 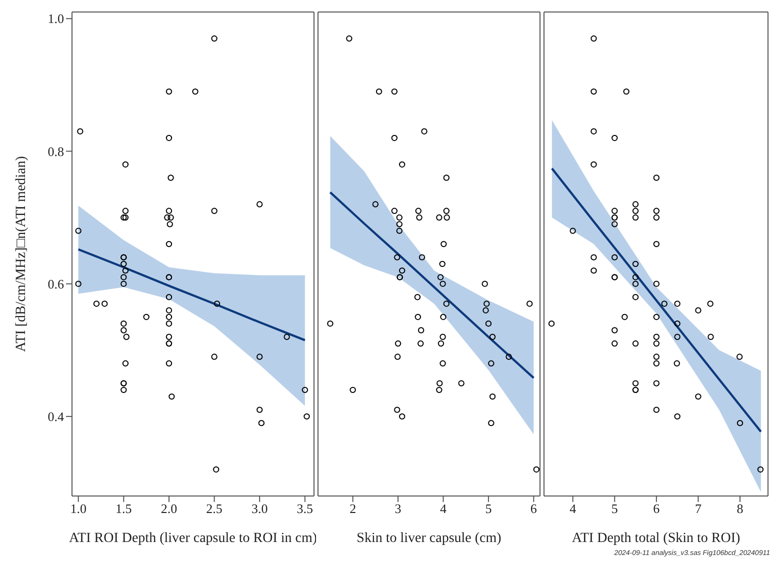 I want to click on x-axis-title: ATI Depth total (Skin to ROI), so click(x=656, y=538).